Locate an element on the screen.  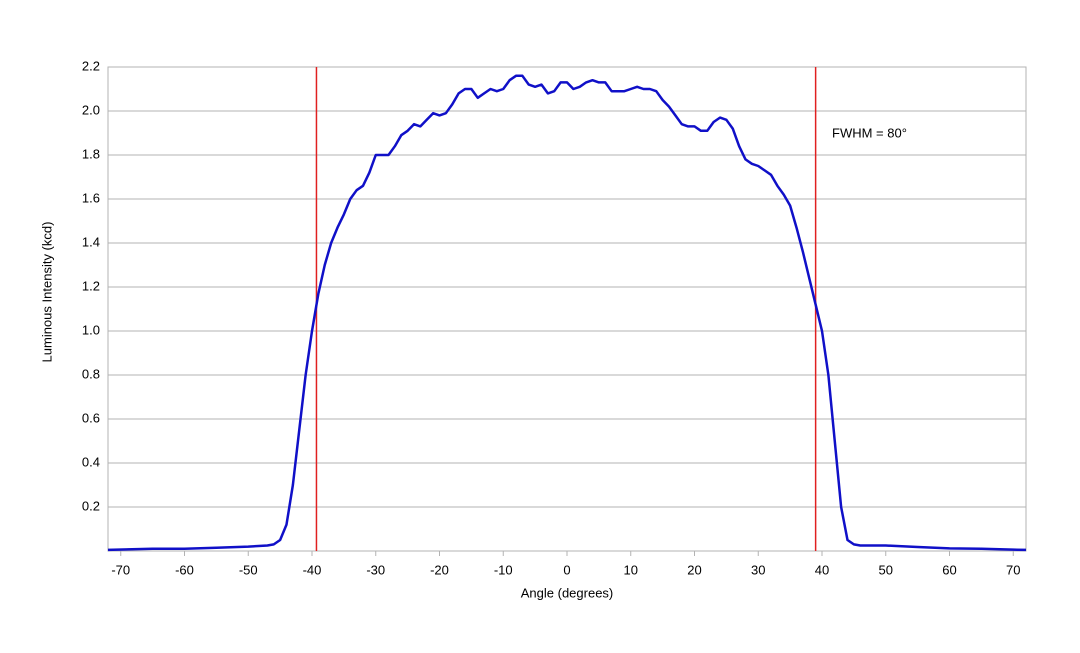
x-tick-label: 20 is located at coordinates (694, 569).